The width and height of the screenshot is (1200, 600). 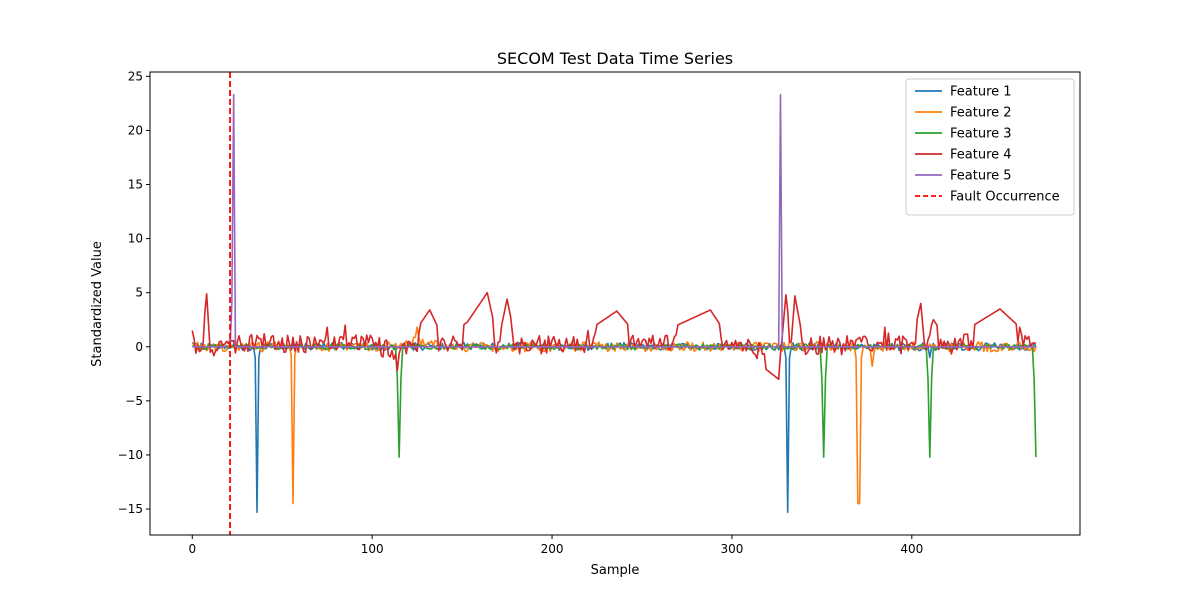 I want to click on legend-label-feature-2: Feature 2, so click(x=981, y=113).